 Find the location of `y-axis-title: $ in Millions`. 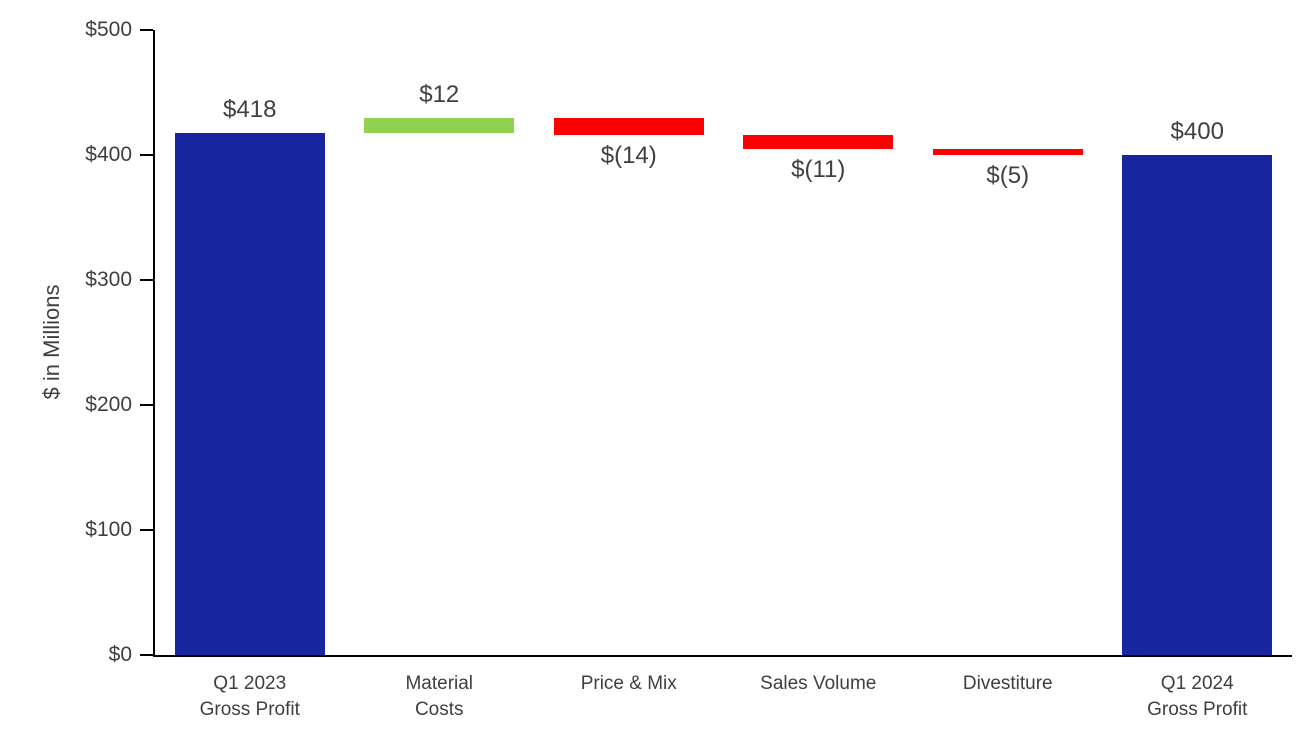

y-axis-title: $ in Millions is located at coordinates (51, 342).